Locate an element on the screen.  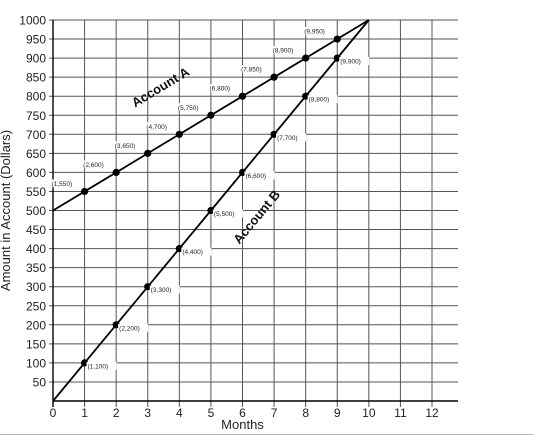
y-tick-label-300: 300 is located at coordinates (36, 287).